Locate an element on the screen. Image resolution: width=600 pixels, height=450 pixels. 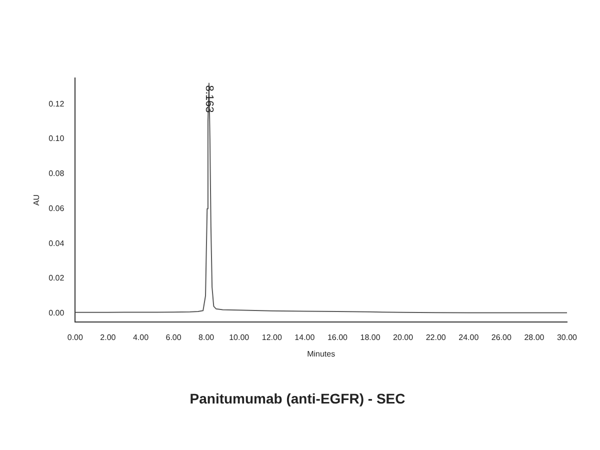
x-tick-label: 26.00 is located at coordinates (501, 337).